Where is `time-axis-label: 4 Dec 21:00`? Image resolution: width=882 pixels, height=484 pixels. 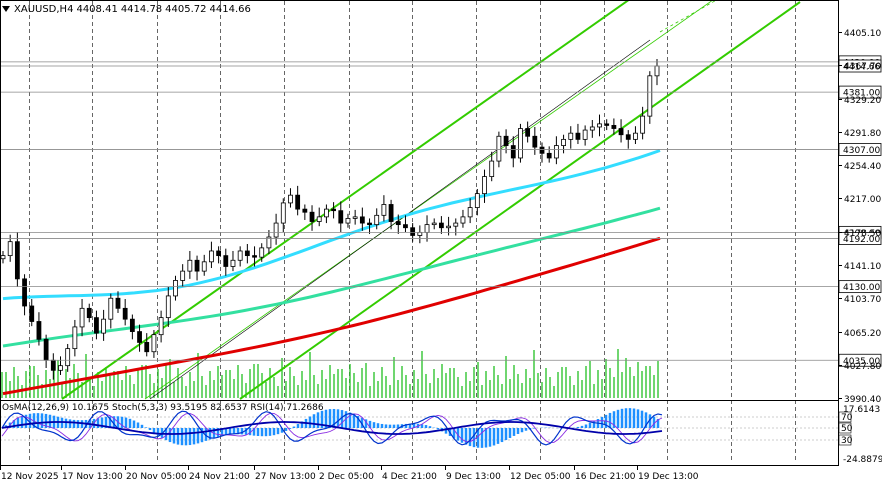
time-axis-label: 4 Dec 21:00 is located at coordinates (409, 477).